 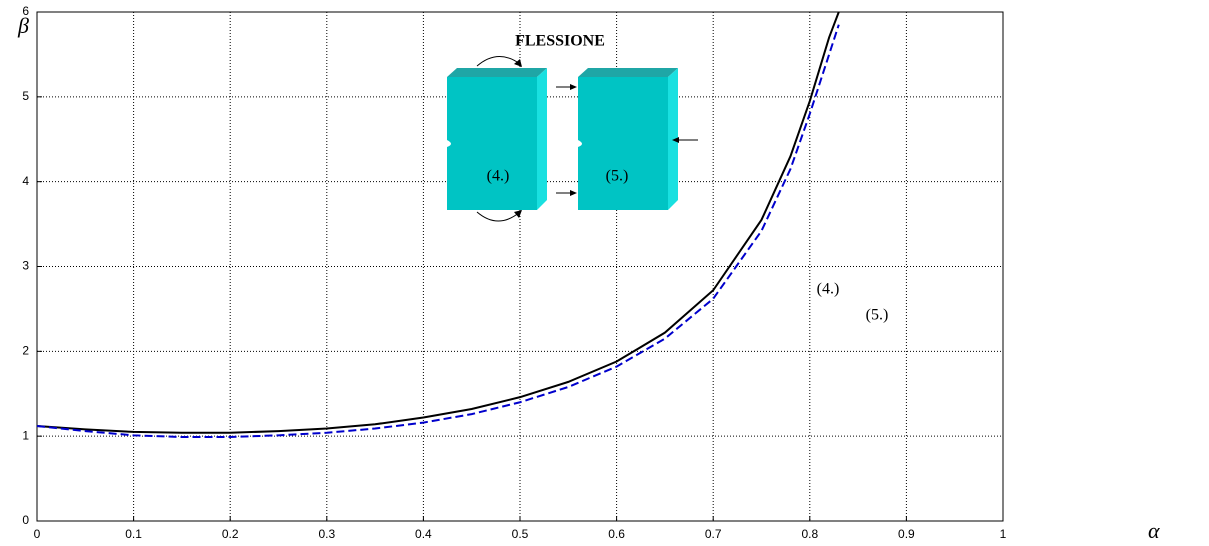 What do you see at coordinates (1003, 534) in the screenshot?
I see `x-tick-label: 1` at bounding box center [1003, 534].